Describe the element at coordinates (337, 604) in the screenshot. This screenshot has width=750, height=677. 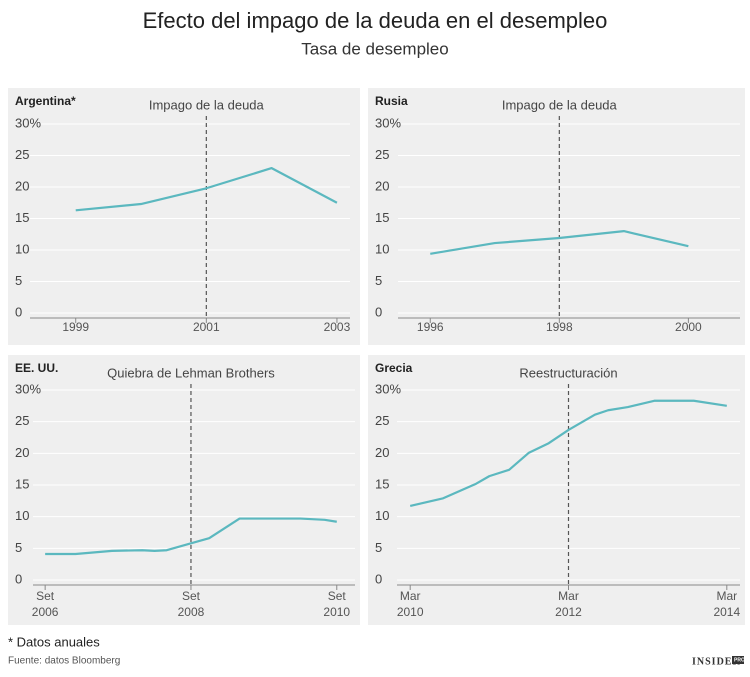
I see `x-tick-label: Set 2010` at that location.